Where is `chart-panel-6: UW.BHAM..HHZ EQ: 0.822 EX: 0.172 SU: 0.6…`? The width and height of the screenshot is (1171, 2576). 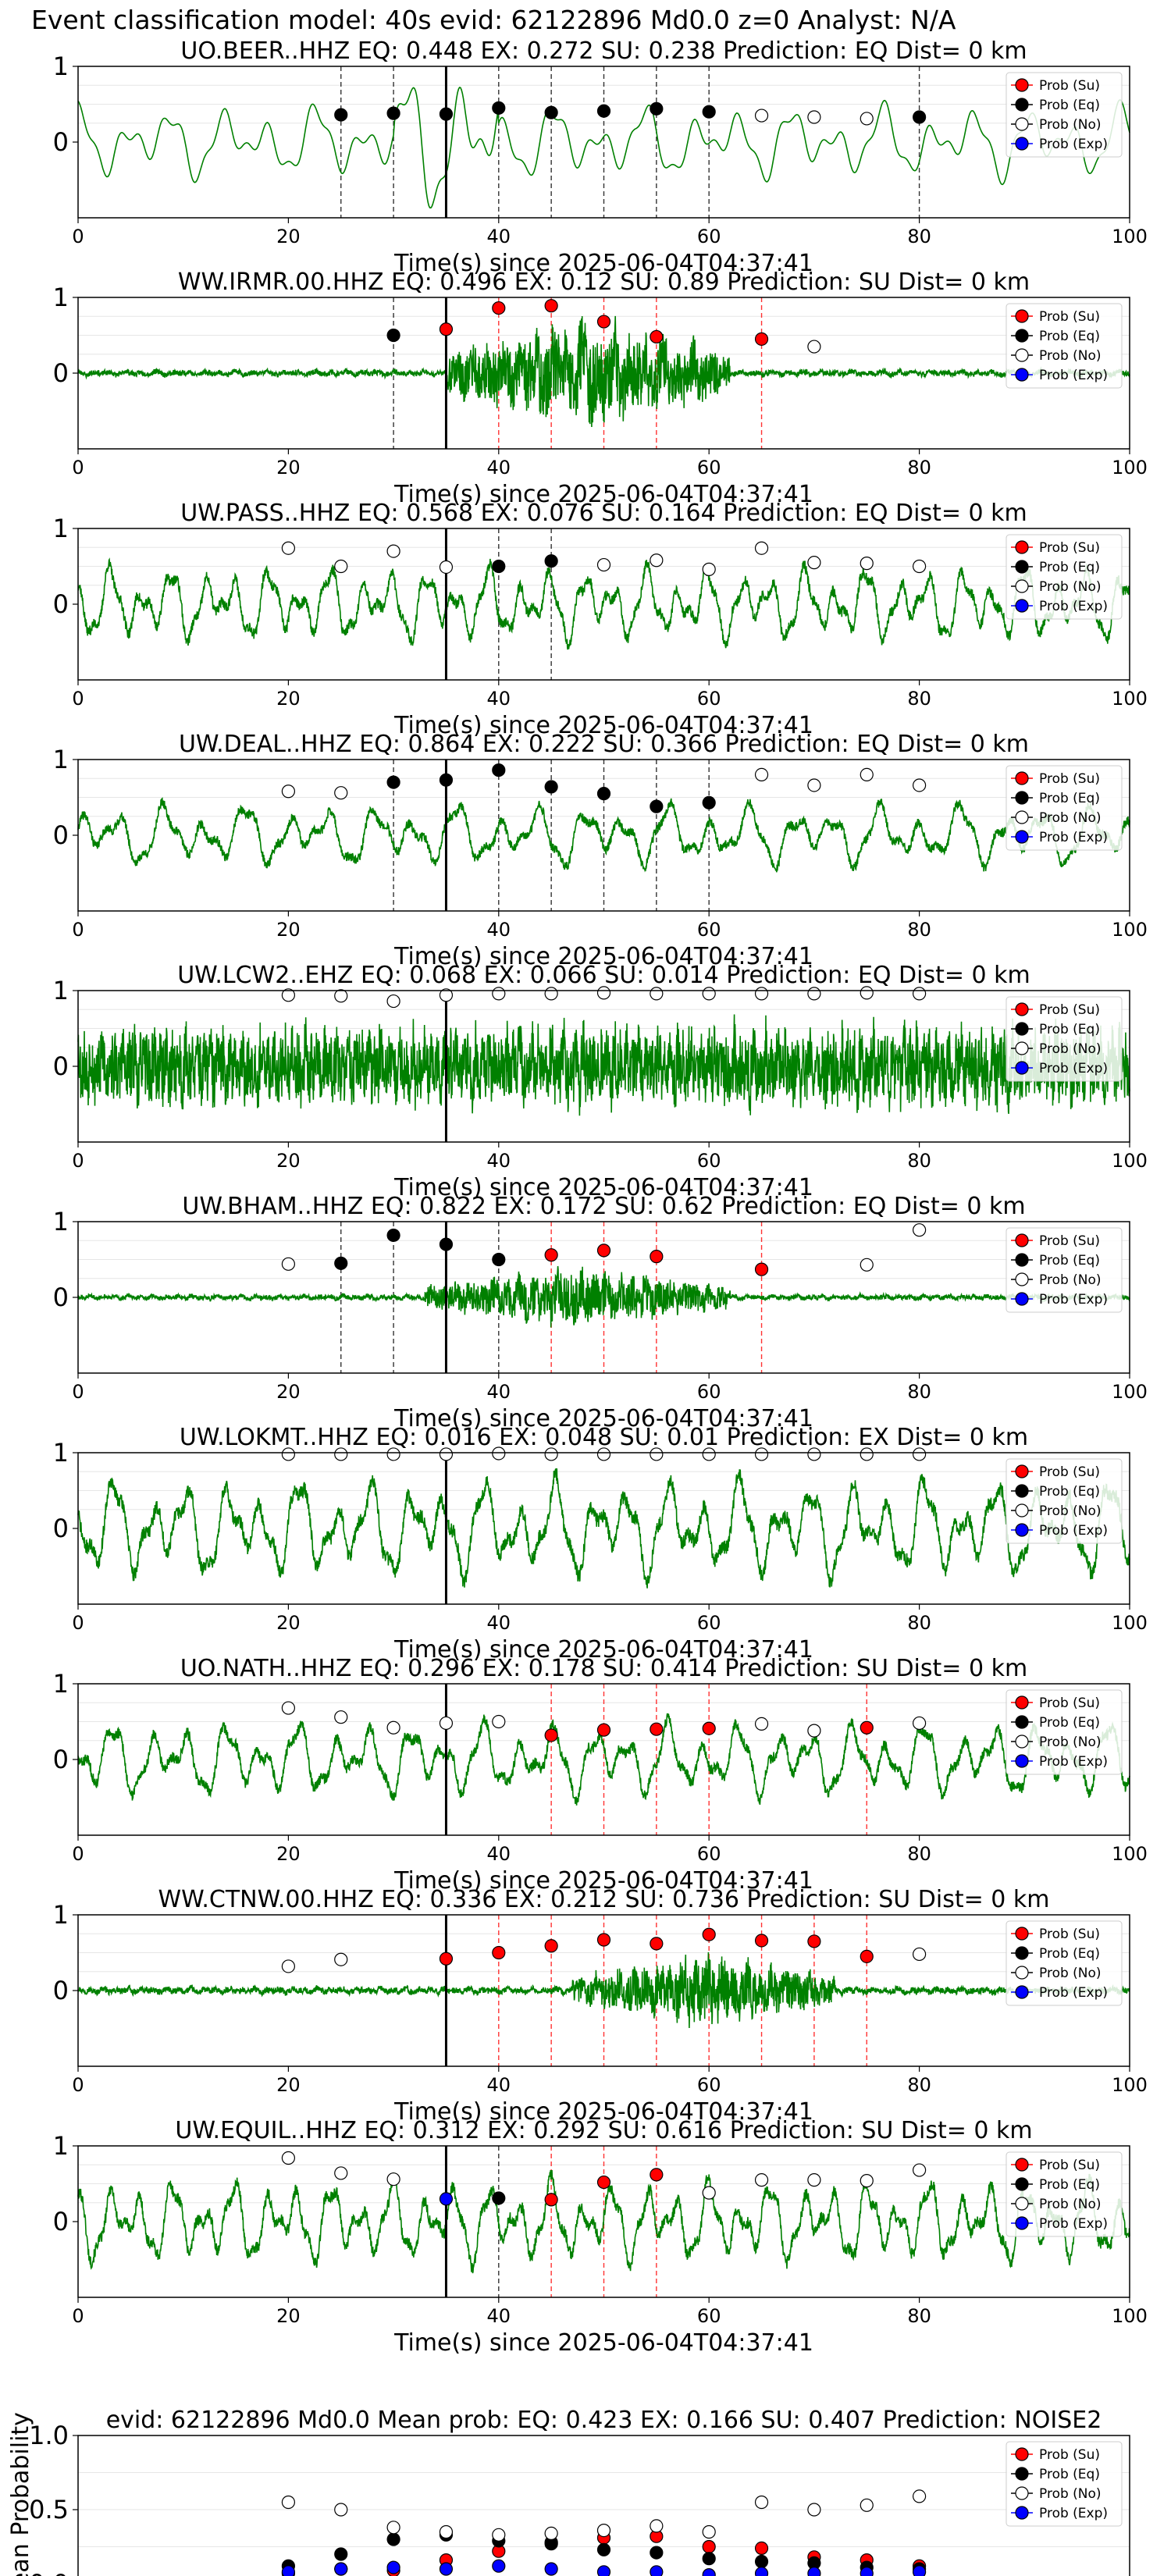 chart-panel-6: UW.BHAM..HHZ EQ: 0.822 EX: 0.172 SU: 0.6… is located at coordinates (600, 1312).